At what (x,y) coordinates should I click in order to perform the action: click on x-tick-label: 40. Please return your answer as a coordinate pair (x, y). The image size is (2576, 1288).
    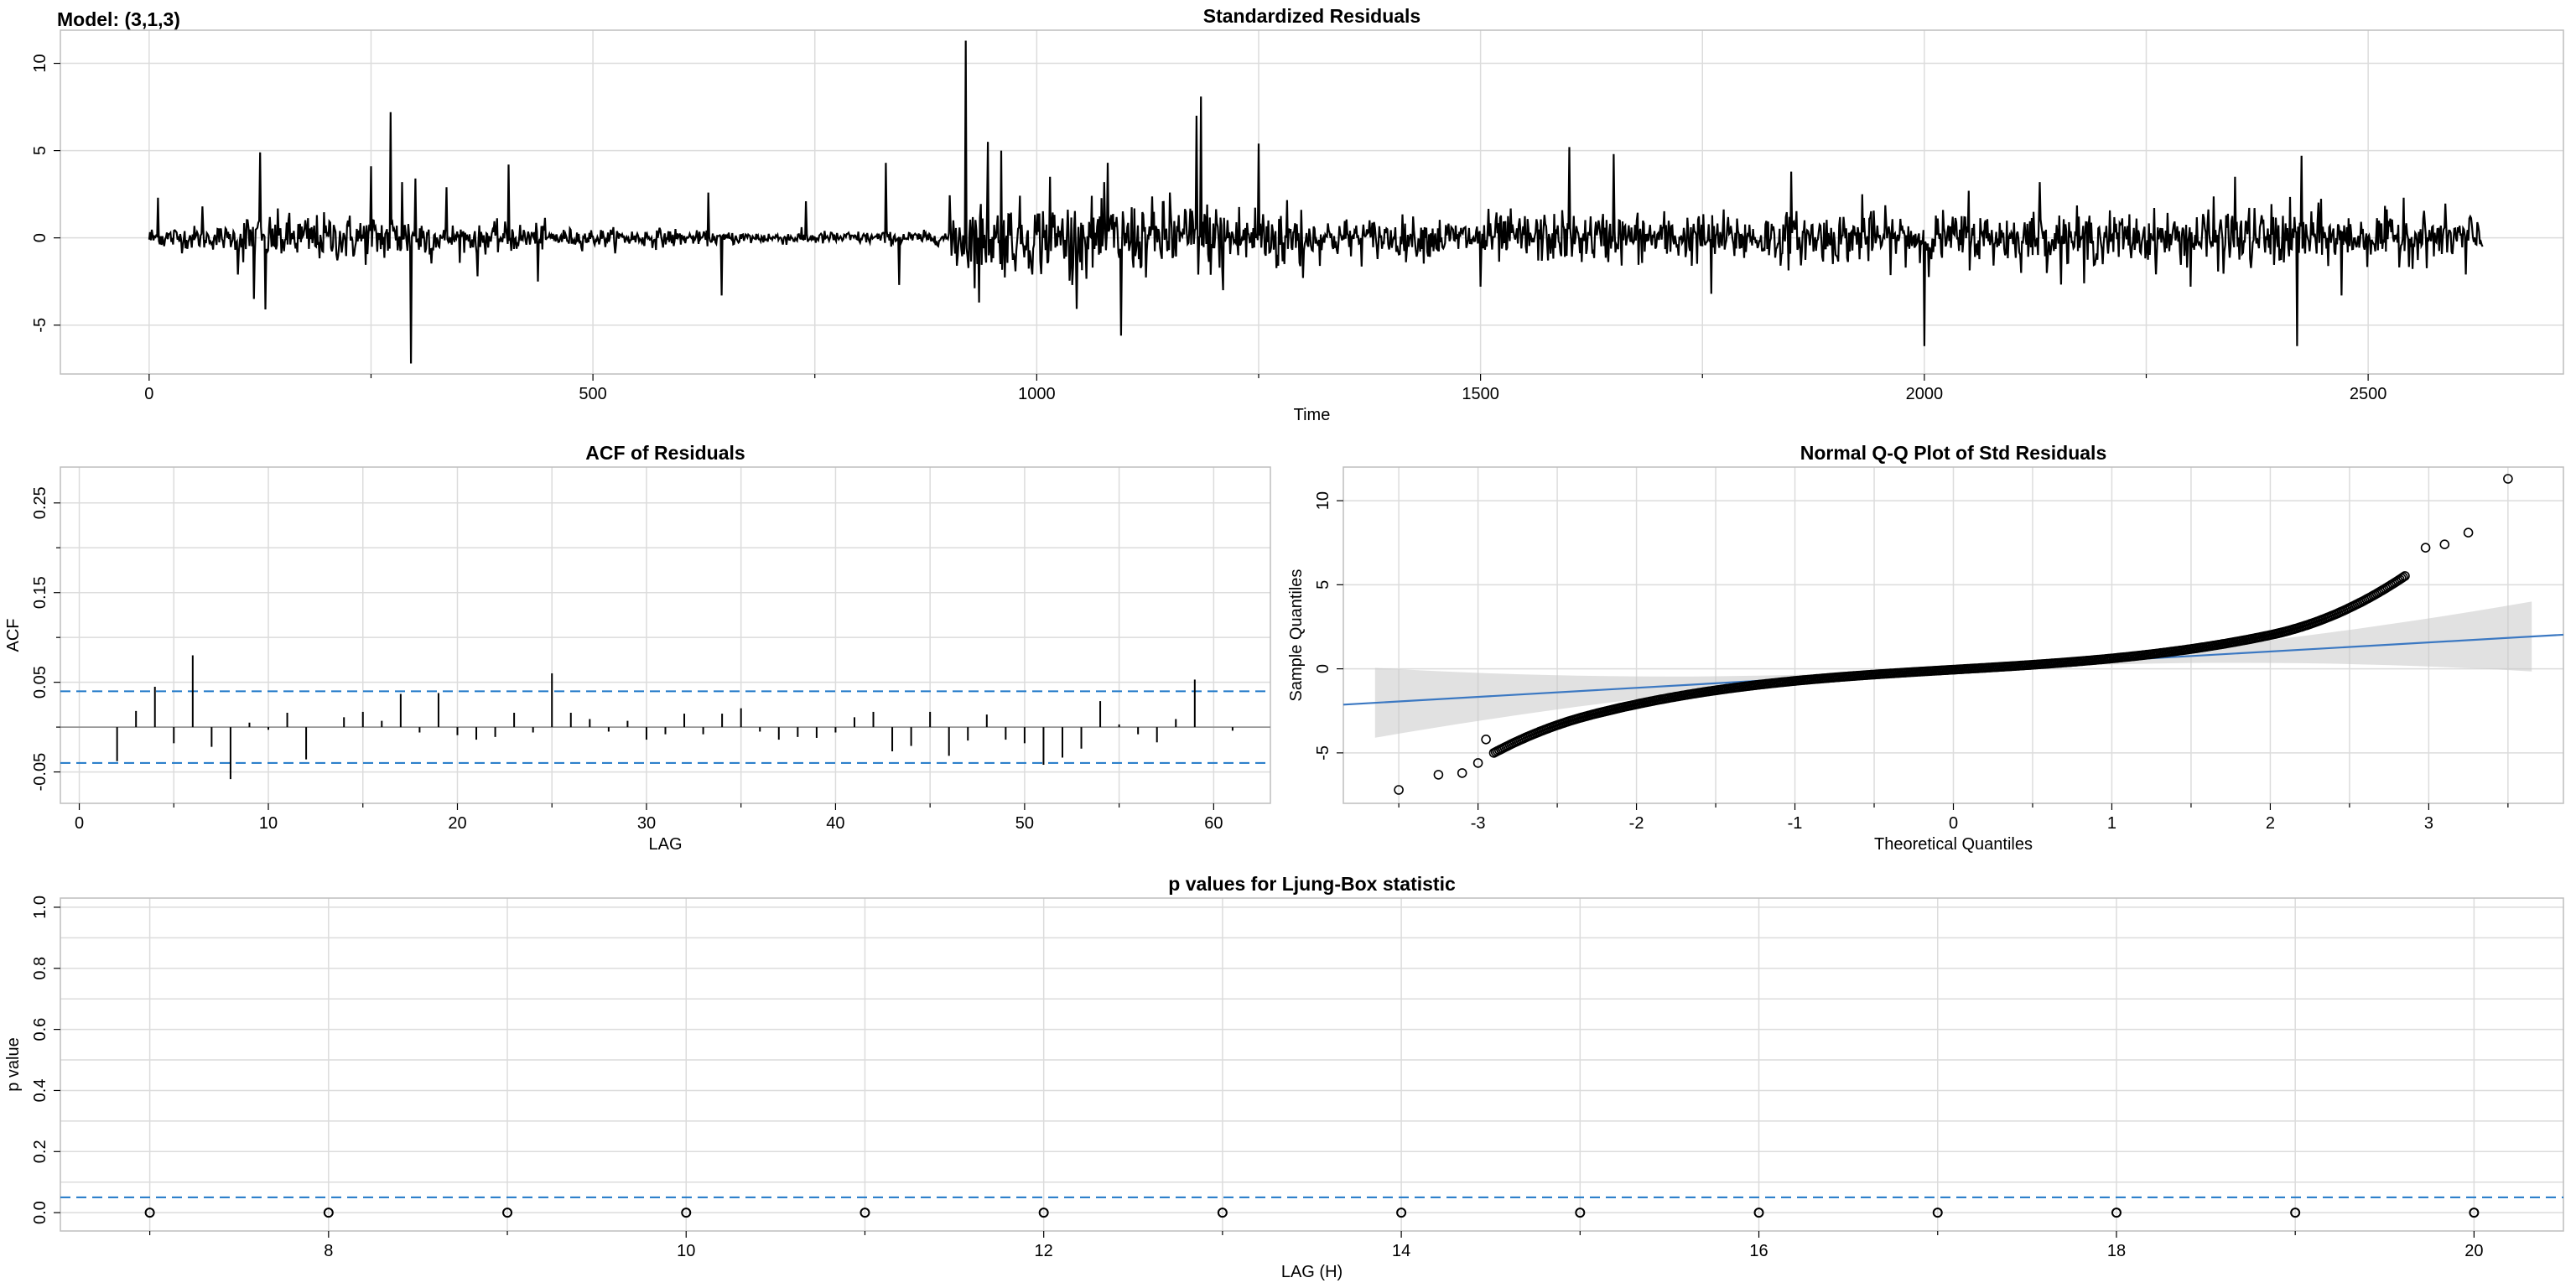
    Looking at the image, I should click on (835, 823).